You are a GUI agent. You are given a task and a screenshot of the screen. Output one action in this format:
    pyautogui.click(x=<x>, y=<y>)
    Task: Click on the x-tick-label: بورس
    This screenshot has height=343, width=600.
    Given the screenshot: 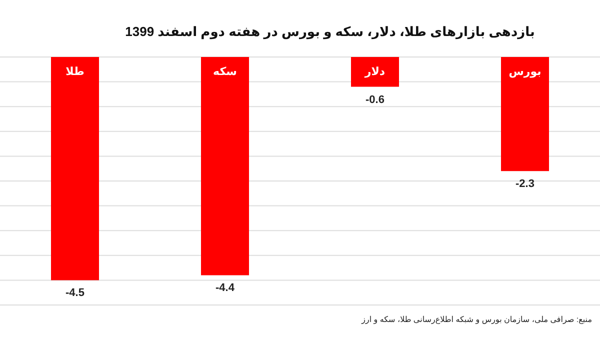 What is the action you would take?
    pyautogui.click(x=525, y=72)
    